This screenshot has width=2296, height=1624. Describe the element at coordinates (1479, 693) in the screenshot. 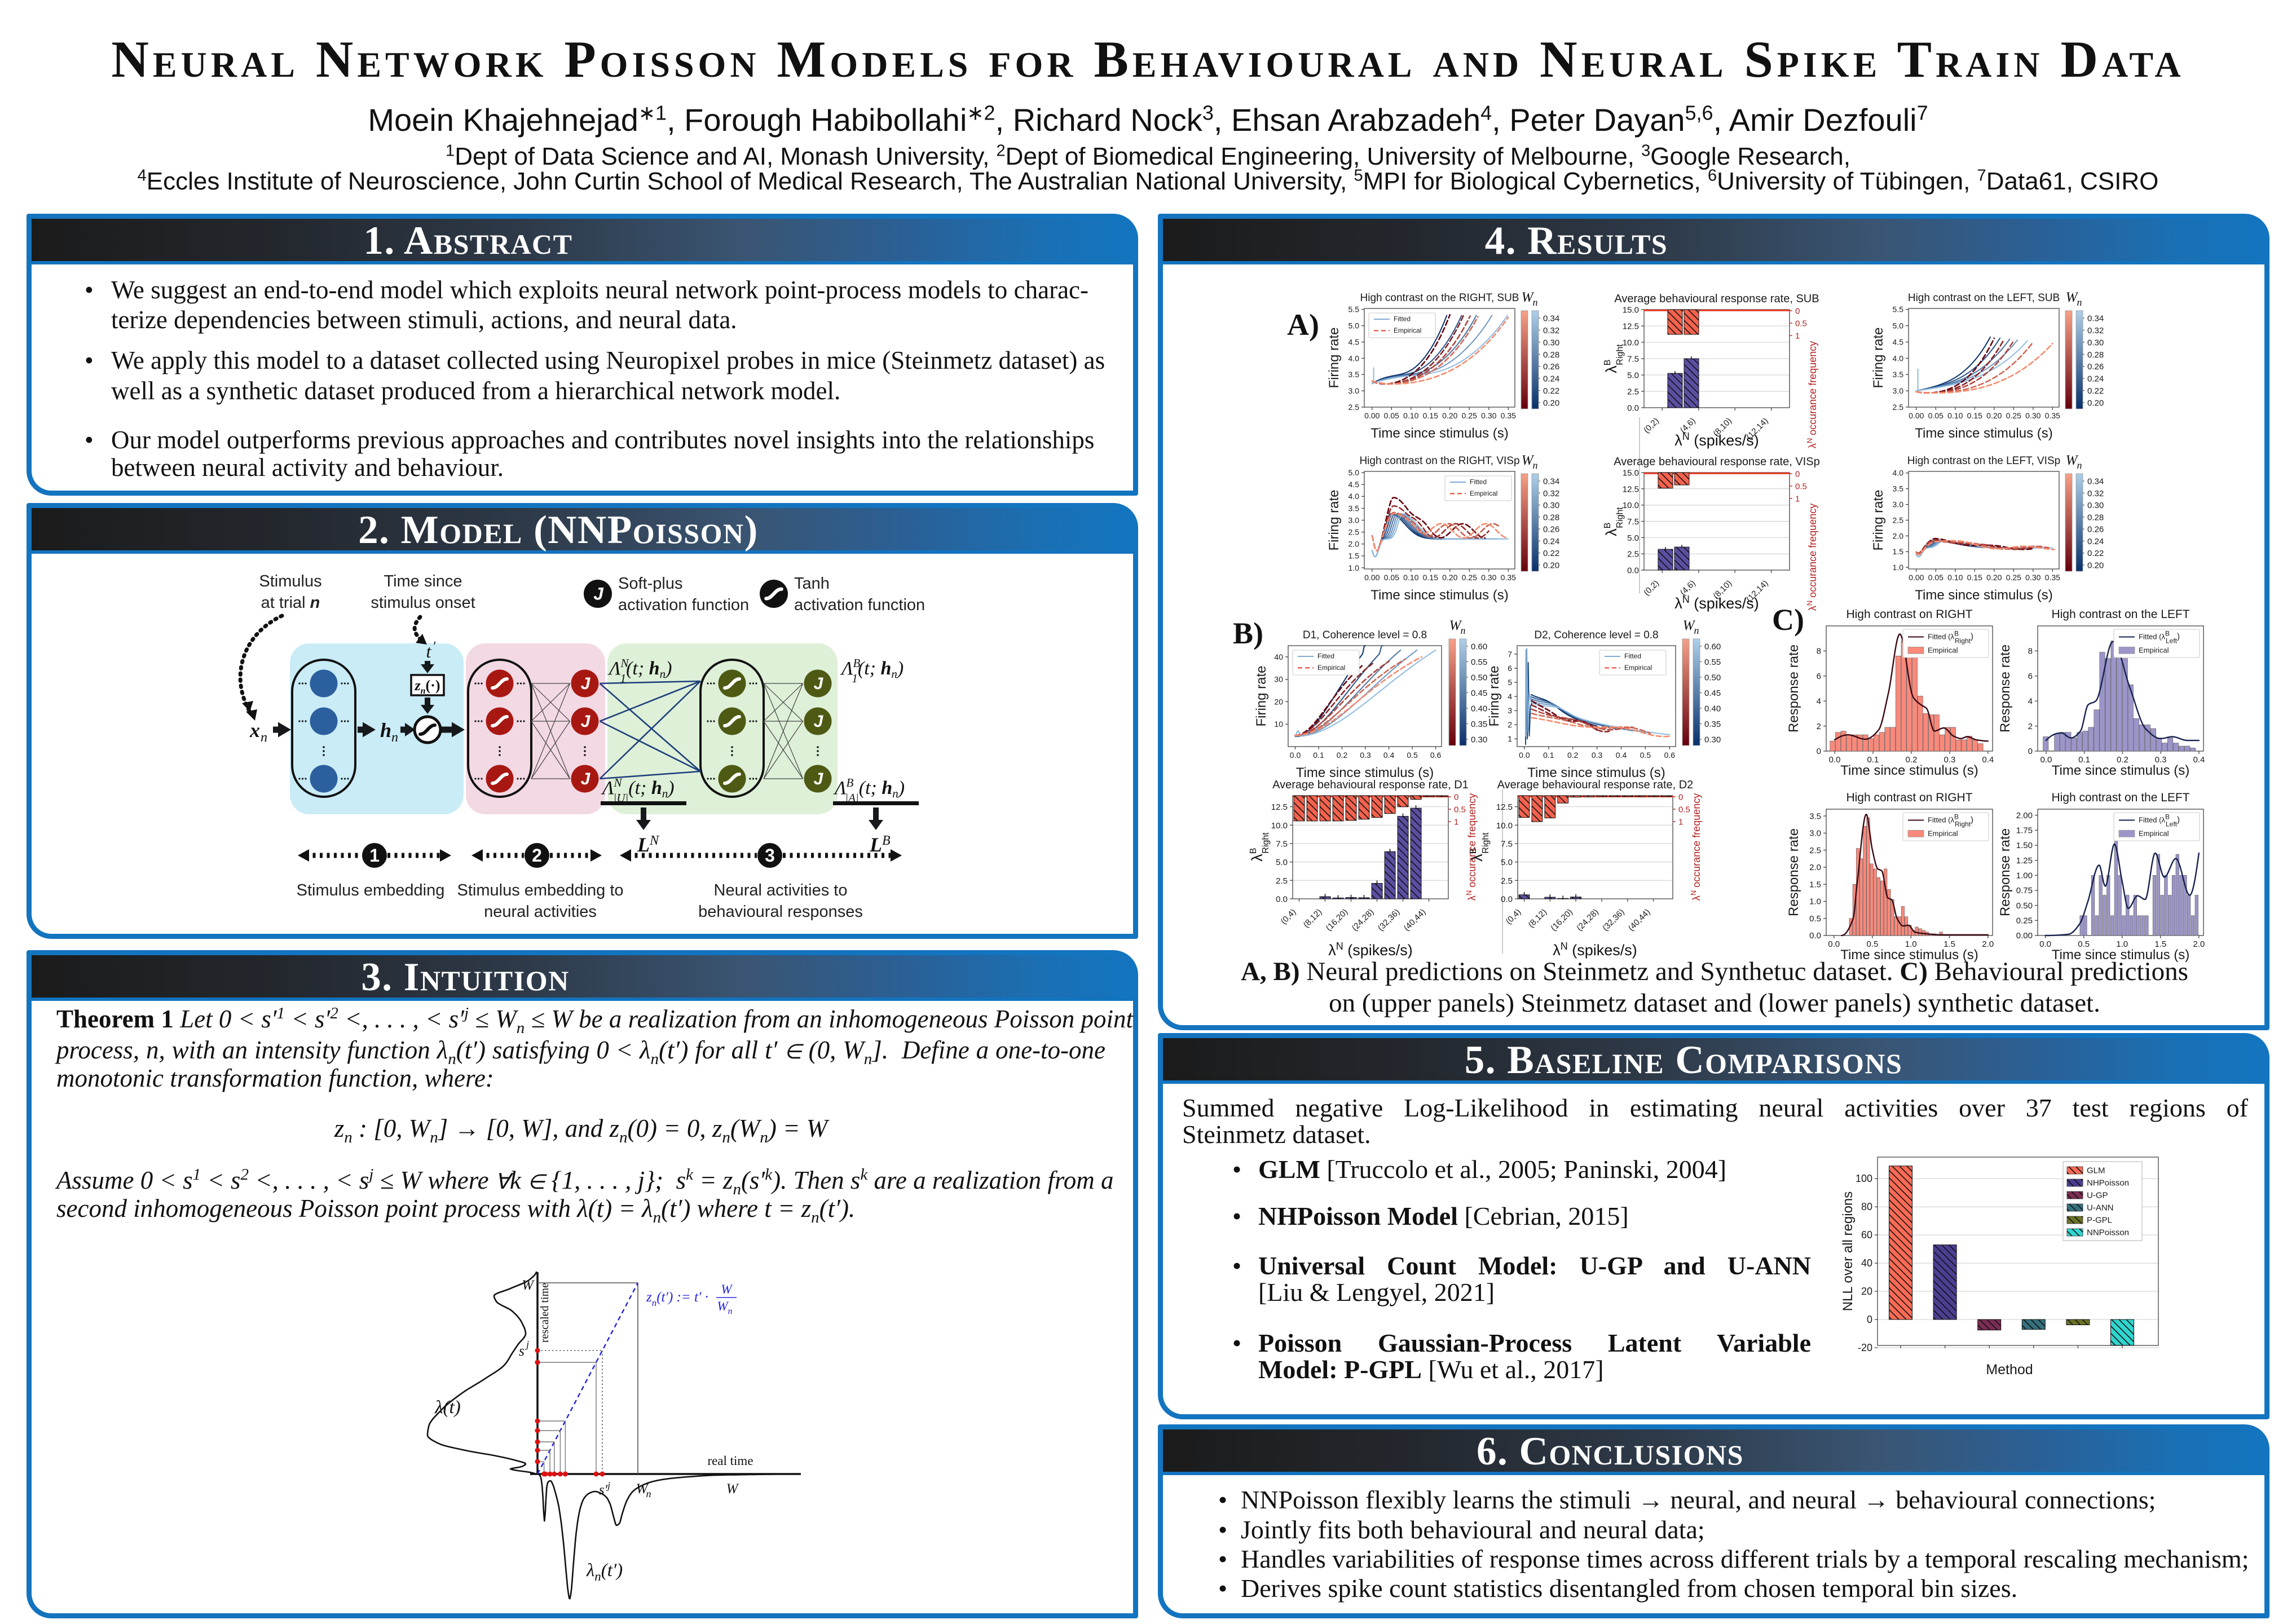

I see `svg-text: 0.45` at that location.